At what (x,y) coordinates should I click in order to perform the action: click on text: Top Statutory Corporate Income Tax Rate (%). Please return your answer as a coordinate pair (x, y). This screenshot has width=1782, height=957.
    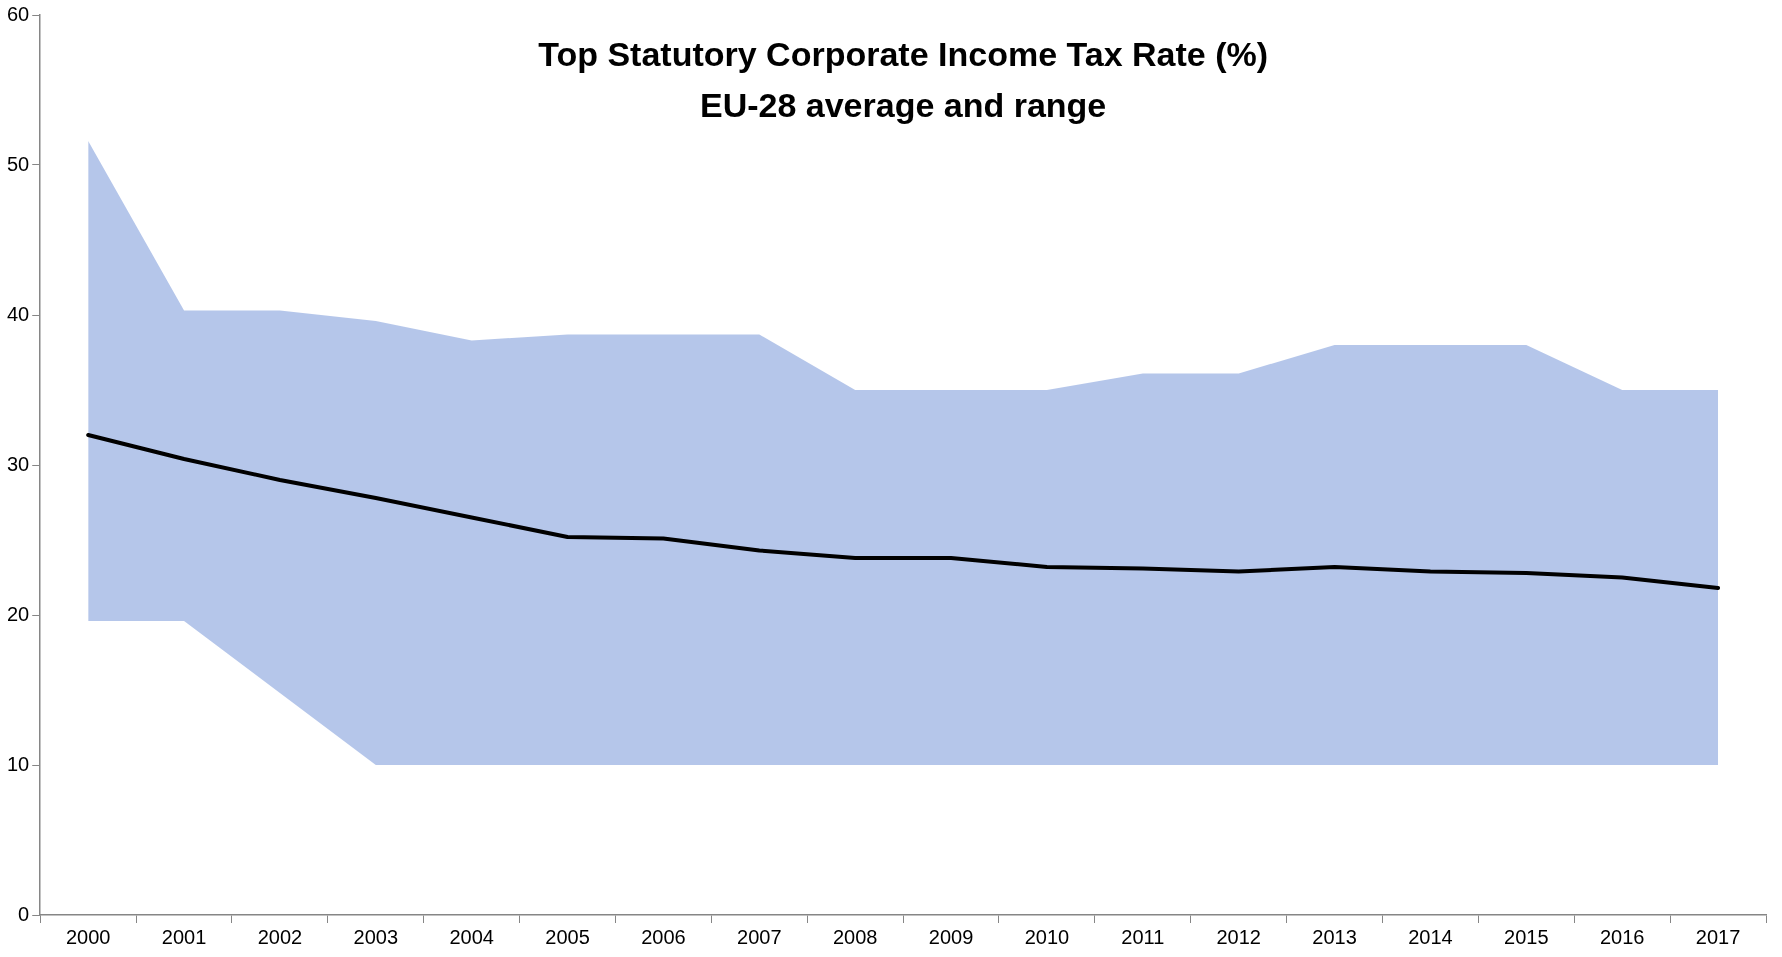
    Looking at the image, I should click on (903, 54).